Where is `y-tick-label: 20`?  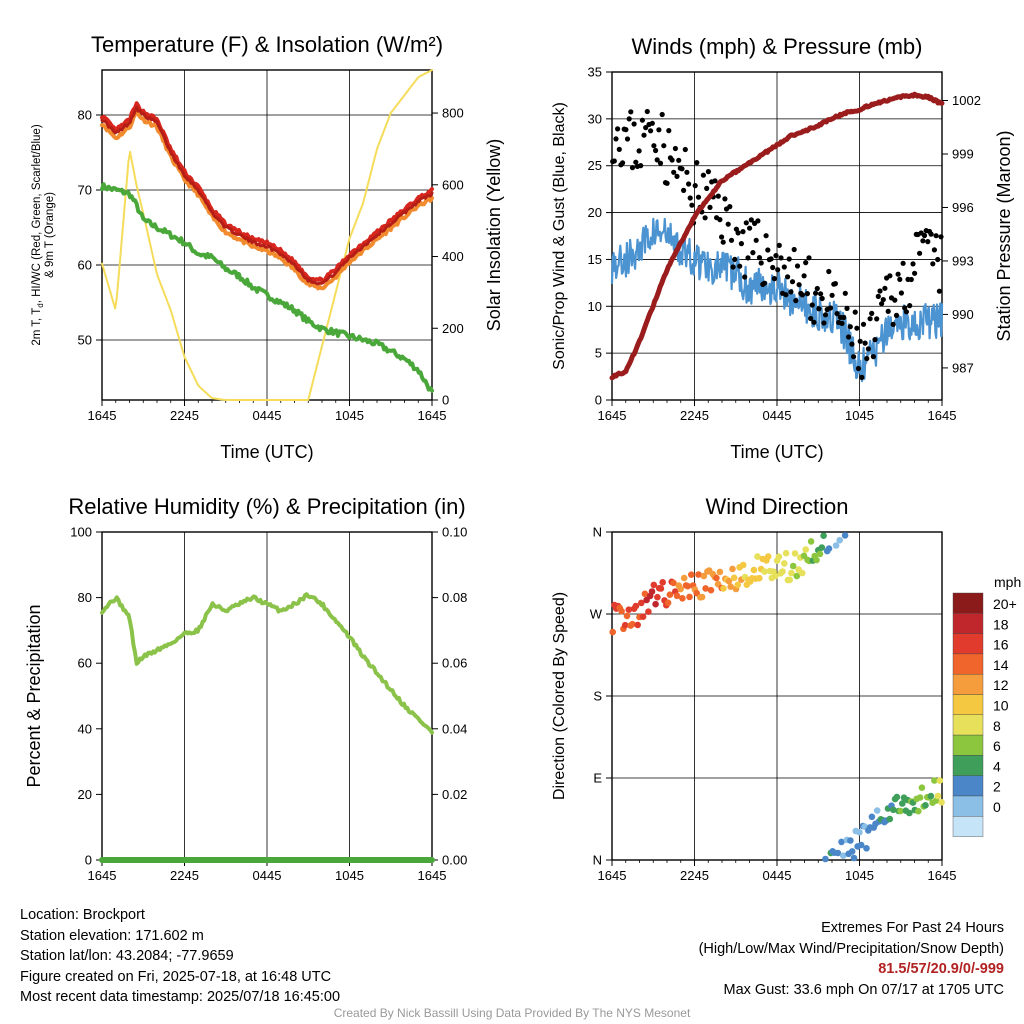 y-tick-label: 20 is located at coordinates (595, 212).